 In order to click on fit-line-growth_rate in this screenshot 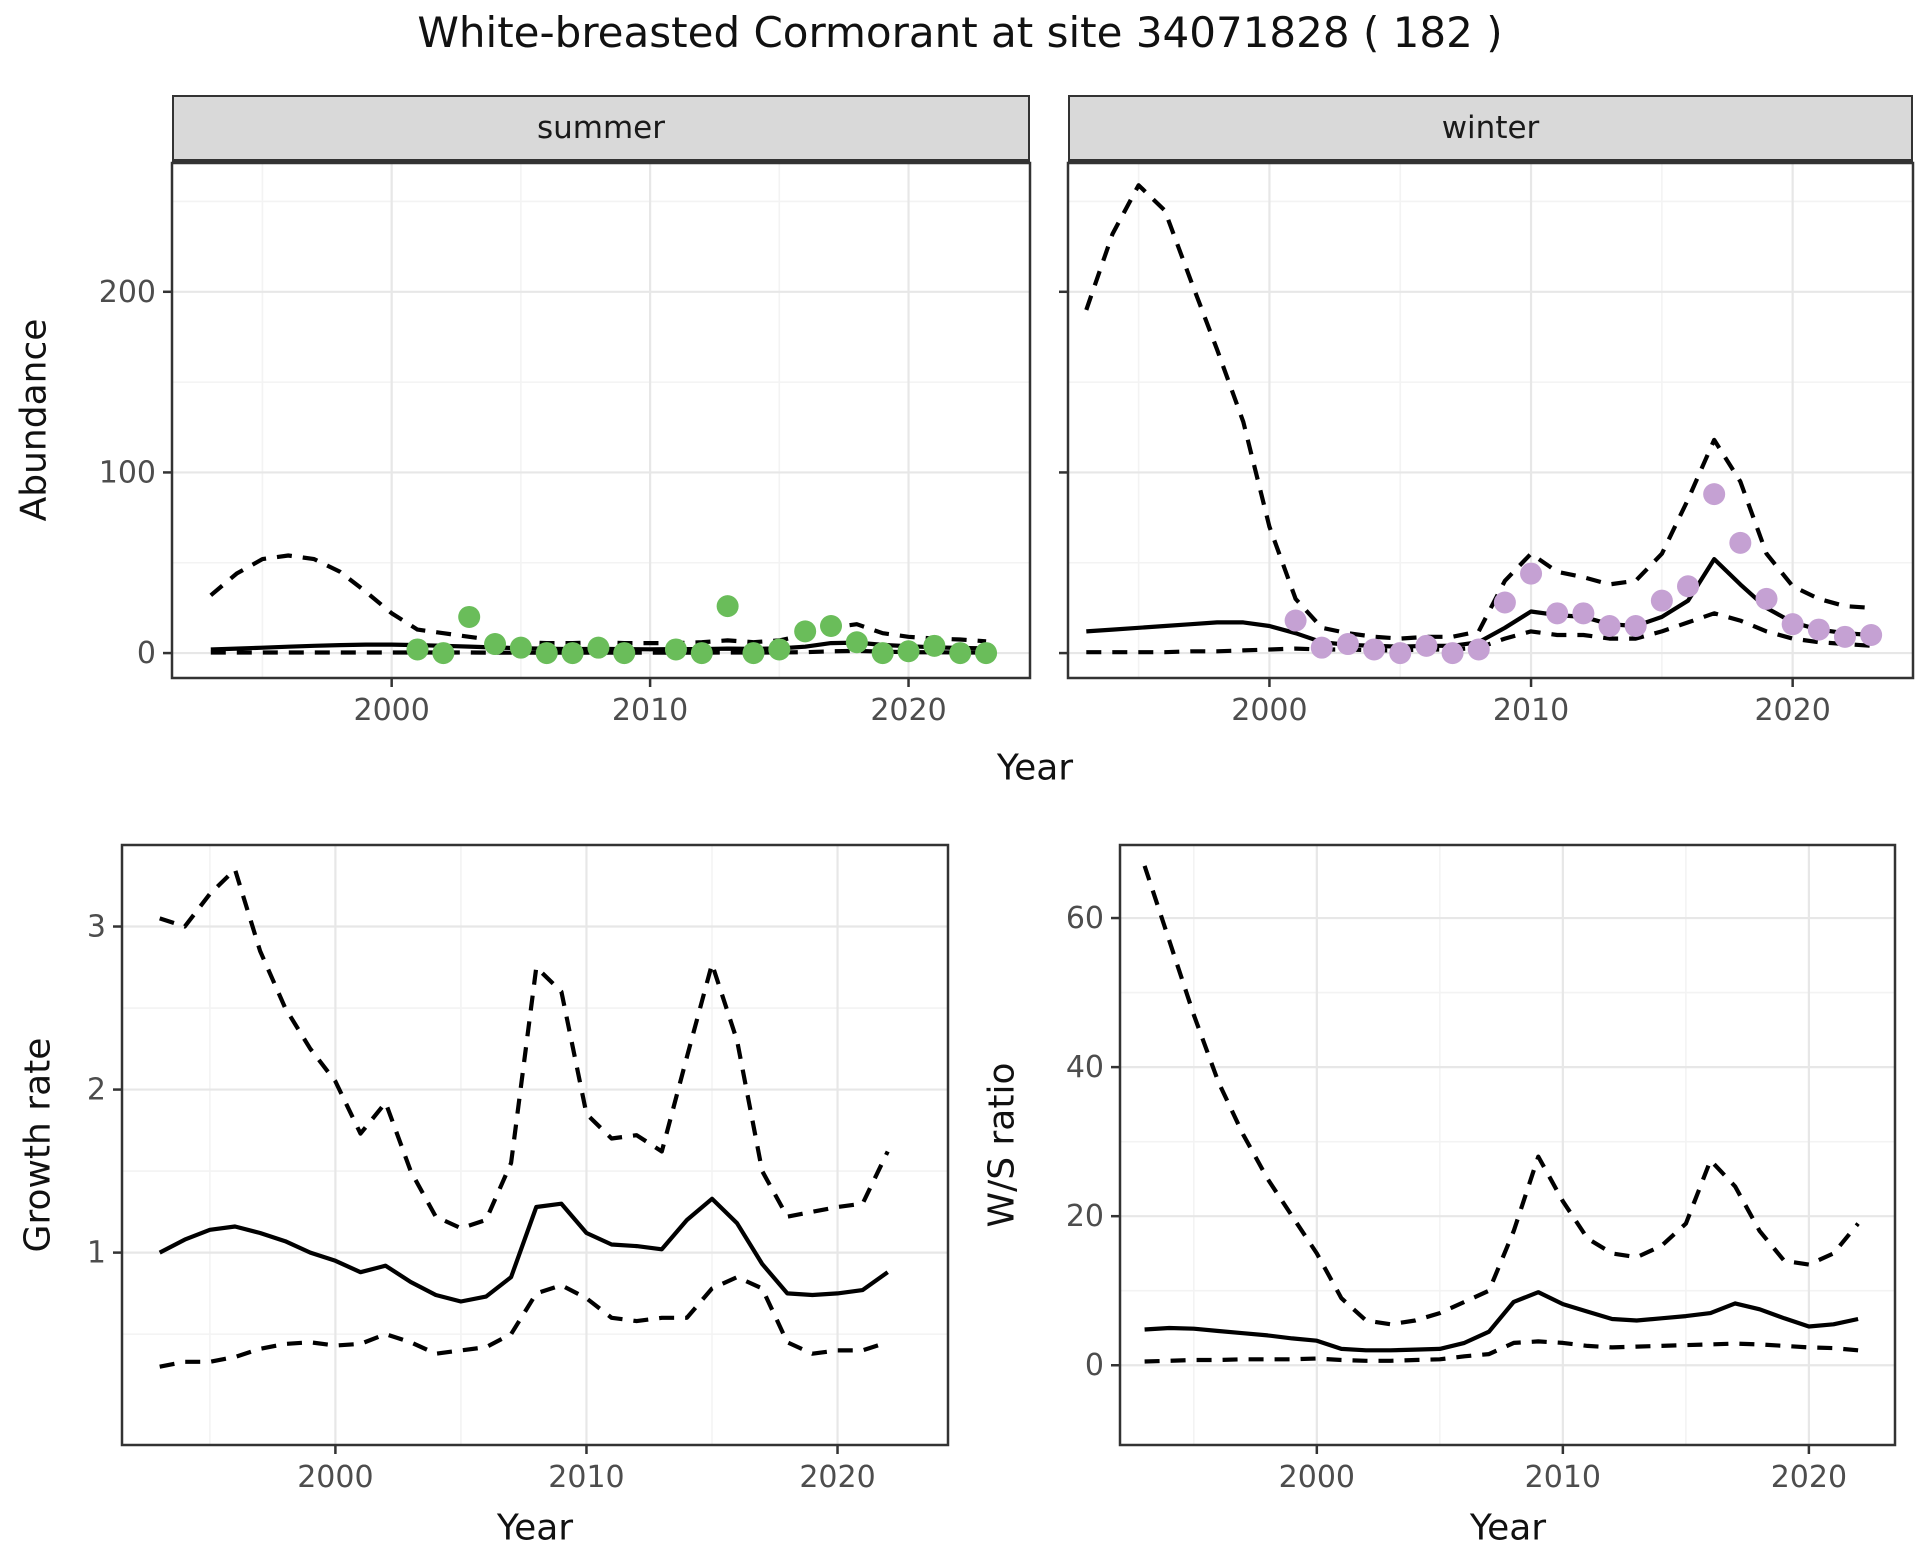, I will do `click(523, 1250)`.